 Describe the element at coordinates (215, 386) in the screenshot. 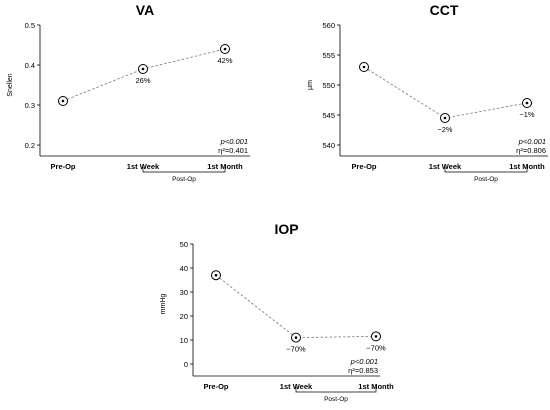

I see `iop-x-tick-label: Pre-Op` at that location.